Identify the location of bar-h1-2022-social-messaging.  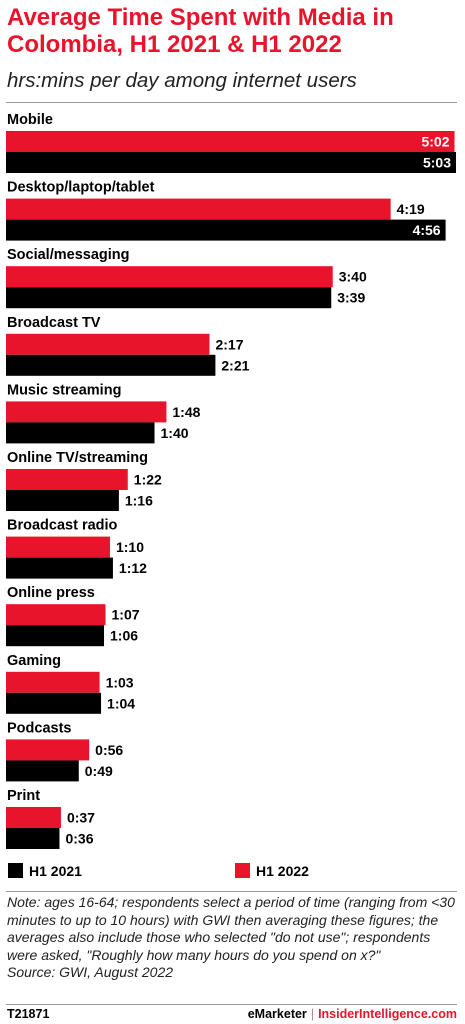
(169, 277).